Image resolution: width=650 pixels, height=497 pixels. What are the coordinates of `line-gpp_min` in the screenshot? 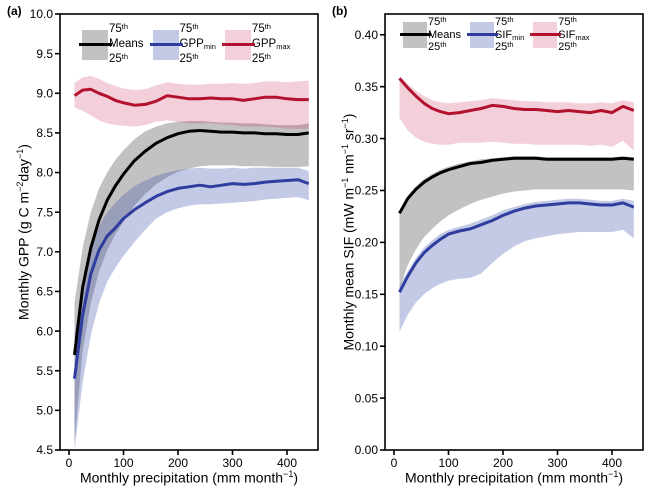 It's located at (191, 278).